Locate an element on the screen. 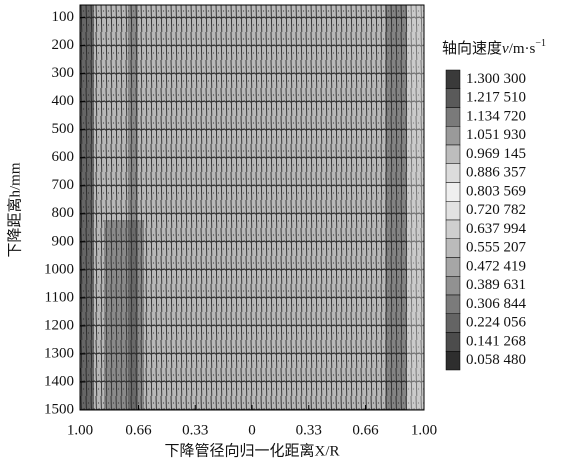 This screenshot has height=472, width=577. y-tick-label: 100 is located at coordinates (63, 17).